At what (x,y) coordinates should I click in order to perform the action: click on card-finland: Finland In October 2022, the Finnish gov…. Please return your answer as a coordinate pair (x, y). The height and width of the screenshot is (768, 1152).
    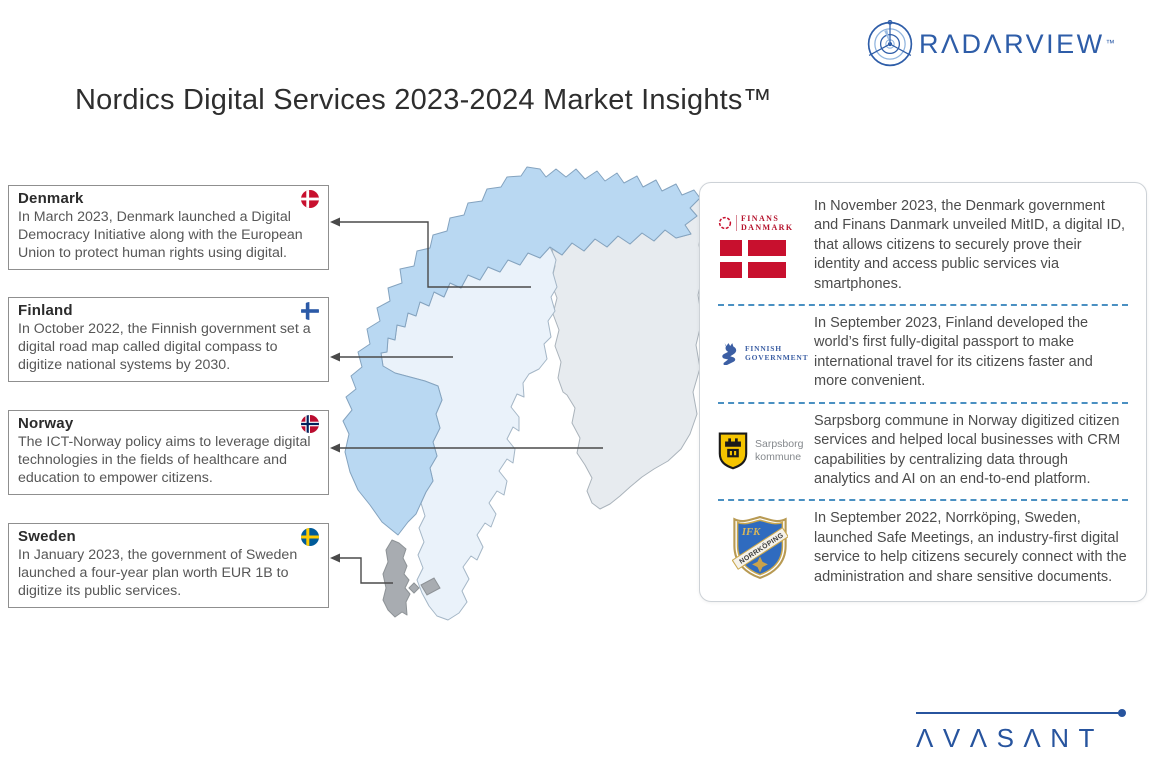
    Looking at the image, I should click on (168, 339).